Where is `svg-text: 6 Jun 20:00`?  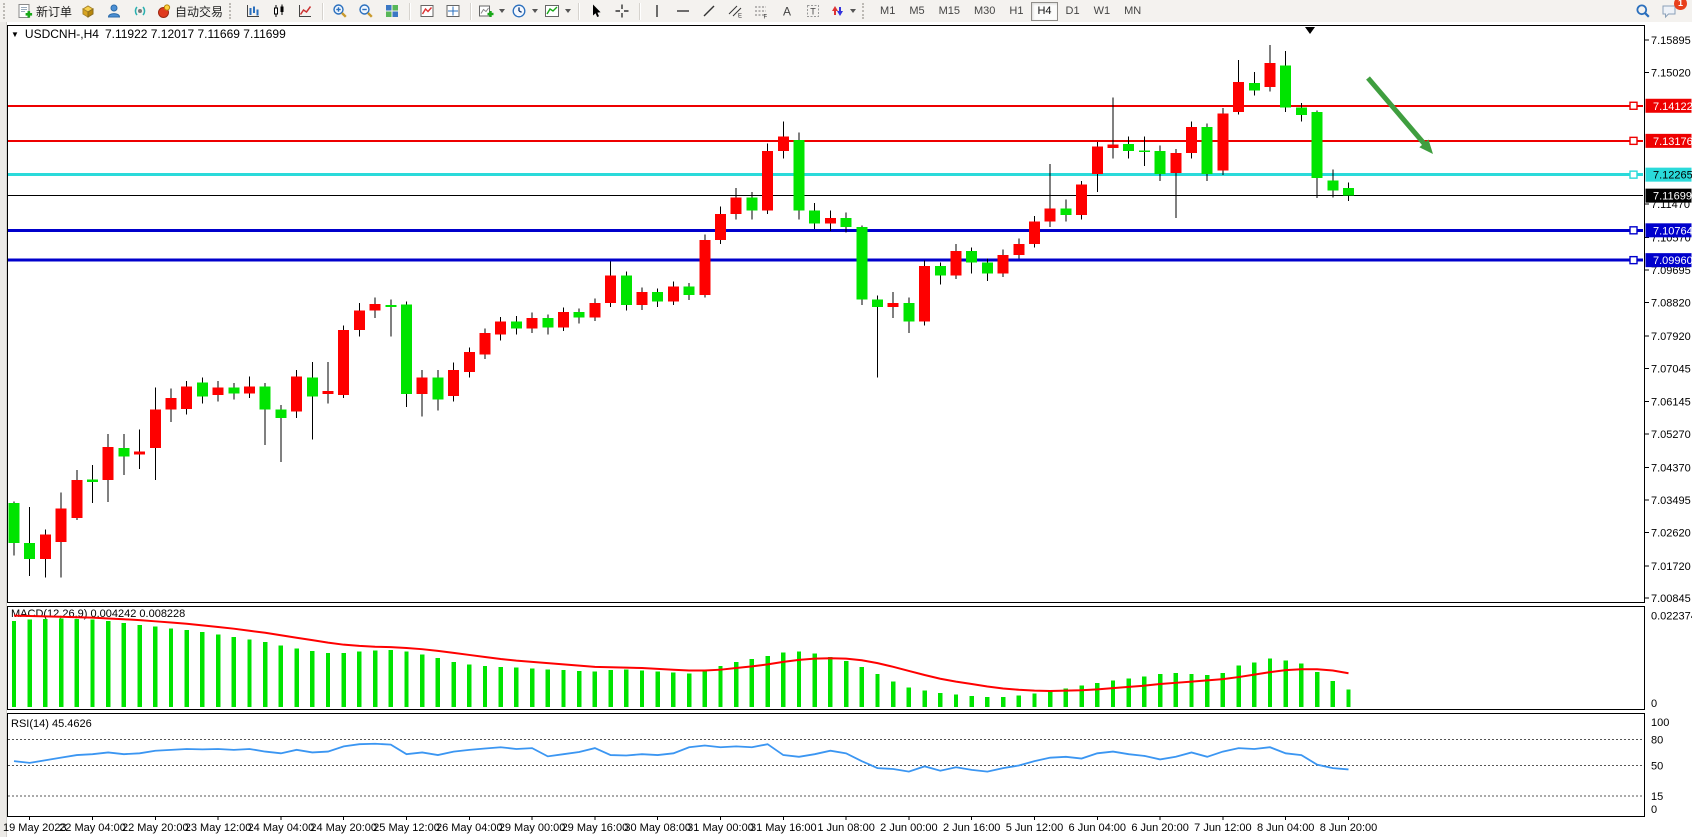
svg-text: 6 Jun 20:00 is located at coordinates (1160, 828).